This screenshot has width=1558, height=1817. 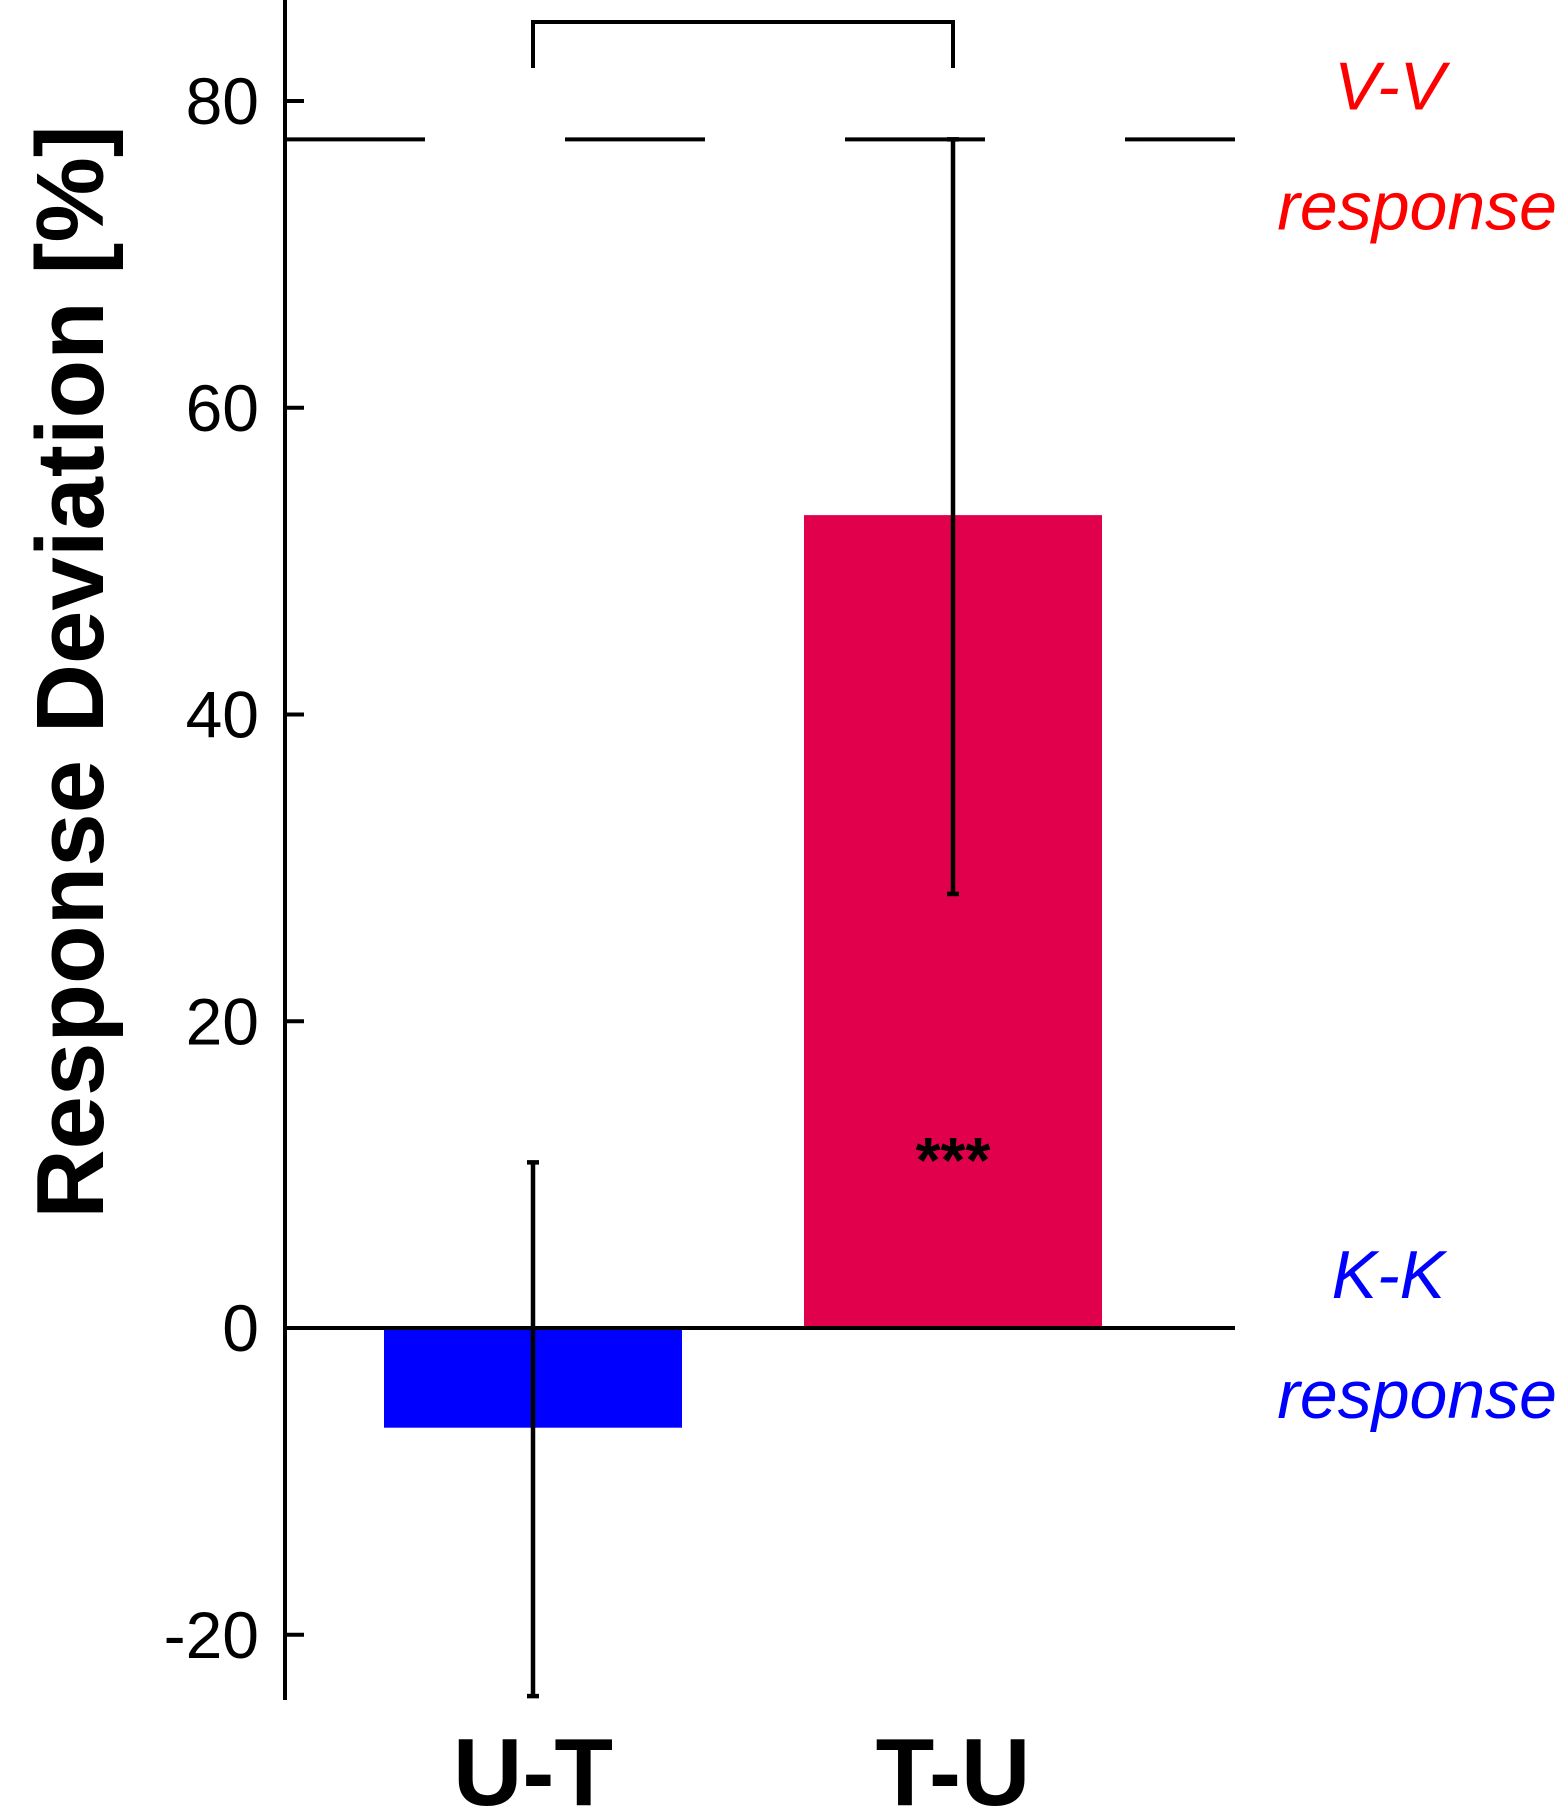 What do you see at coordinates (222, 408) in the screenshot?
I see `y-tick-label: 60` at bounding box center [222, 408].